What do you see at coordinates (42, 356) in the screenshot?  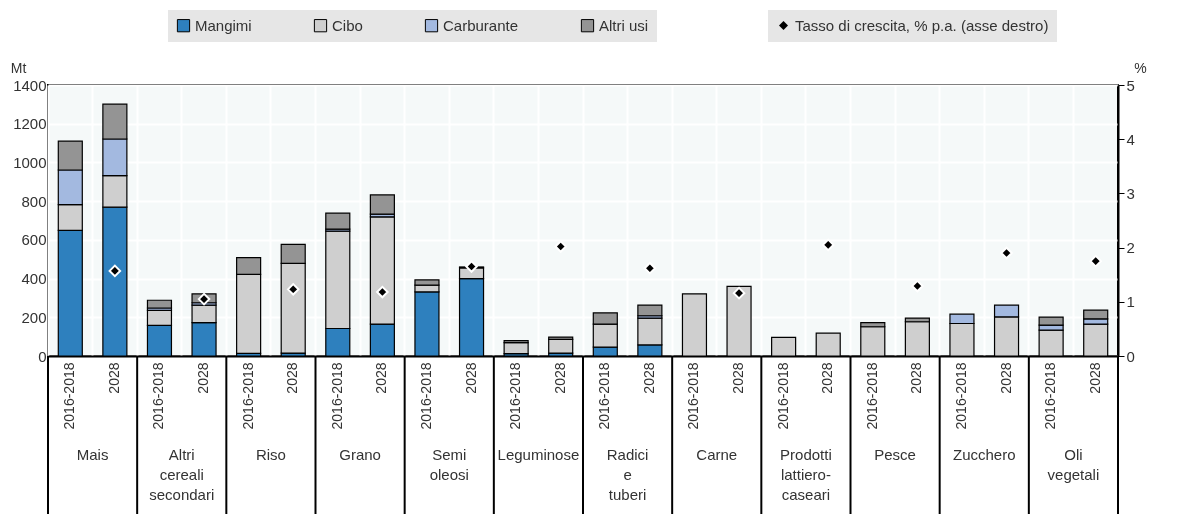 I see `y-tick-label: 0` at bounding box center [42, 356].